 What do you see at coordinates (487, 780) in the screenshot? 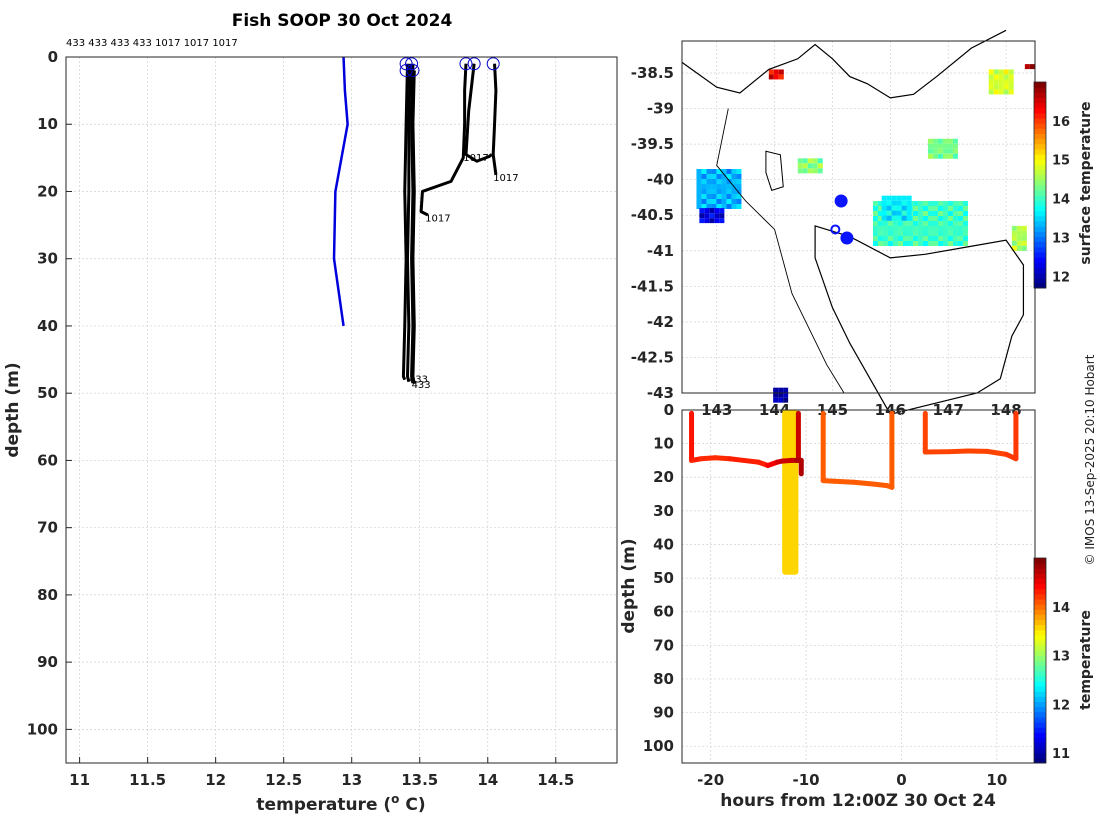
I see `x-tick-label: 14` at bounding box center [487, 780].